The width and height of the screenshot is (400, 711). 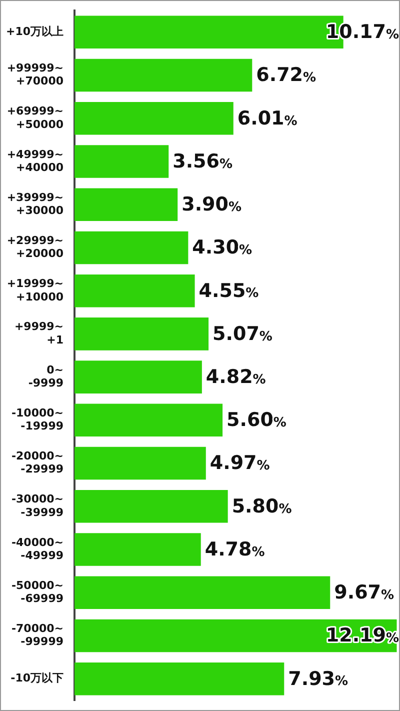 What do you see at coordinates (228, 291) in the screenshot?
I see `data-label: 4.55%` at bounding box center [228, 291].